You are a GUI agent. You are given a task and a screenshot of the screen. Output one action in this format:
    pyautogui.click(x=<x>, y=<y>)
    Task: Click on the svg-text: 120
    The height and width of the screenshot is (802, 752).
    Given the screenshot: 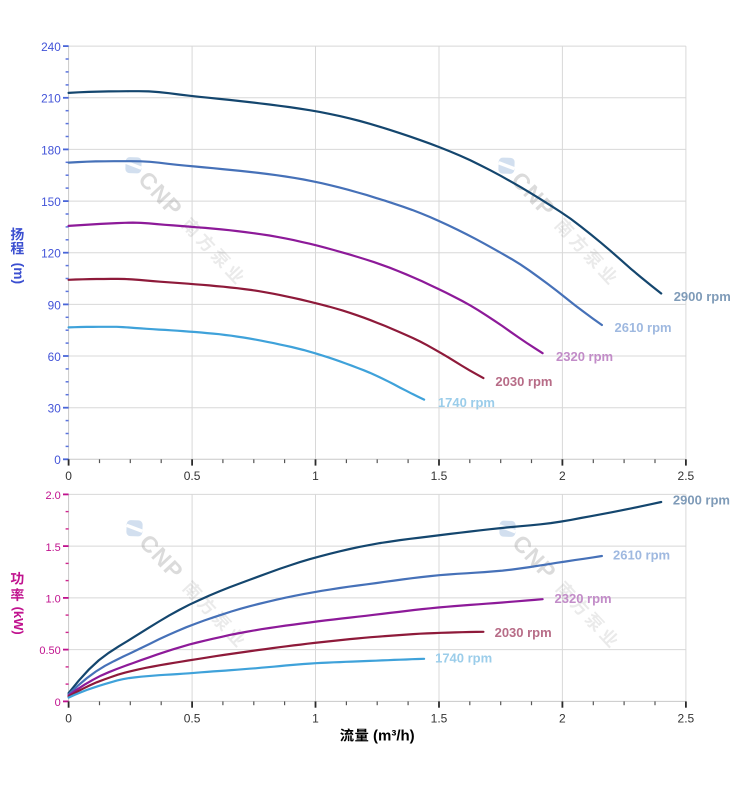 What is the action you would take?
    pyautogui.click(x=51, y=254)
    